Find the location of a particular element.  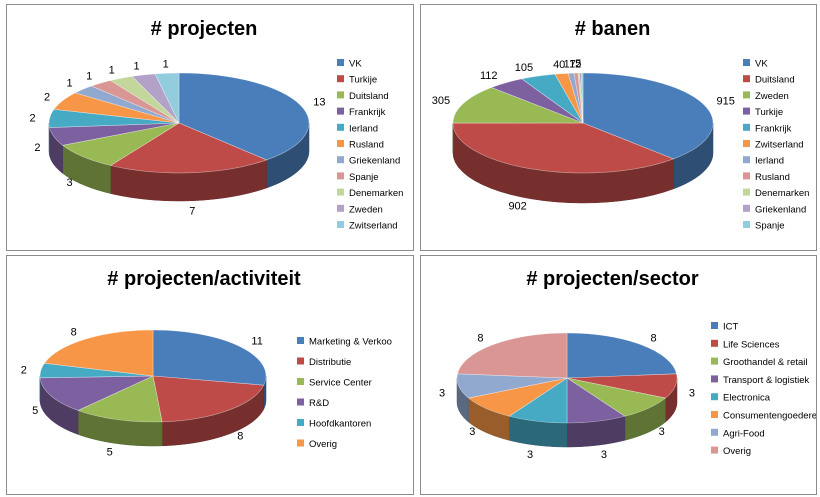

legend-swatch-overig is located at coordinates (300, 443).